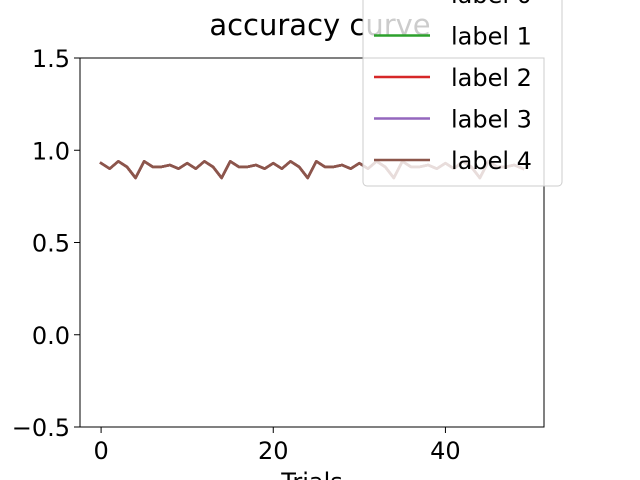  I want to click on y-axis: −0.5 0.0 0.5 1.0 1.5, so click(46, 243).